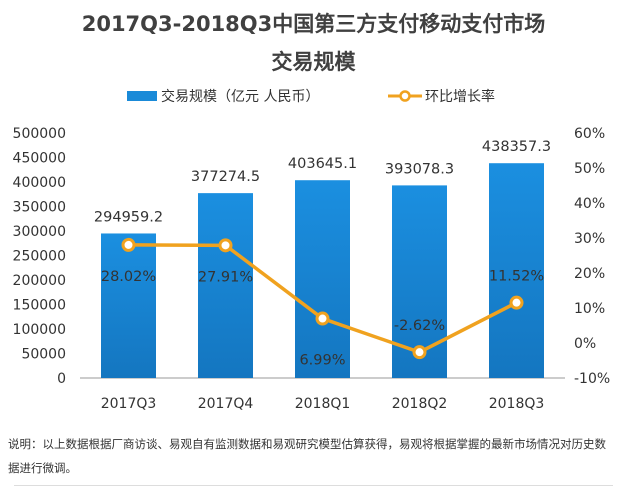 The image size is (627, 489). What do you see at coordinates (405, 96) in the screenshot?
I see `legend-line-swatch` at bounding box center [405, 96].